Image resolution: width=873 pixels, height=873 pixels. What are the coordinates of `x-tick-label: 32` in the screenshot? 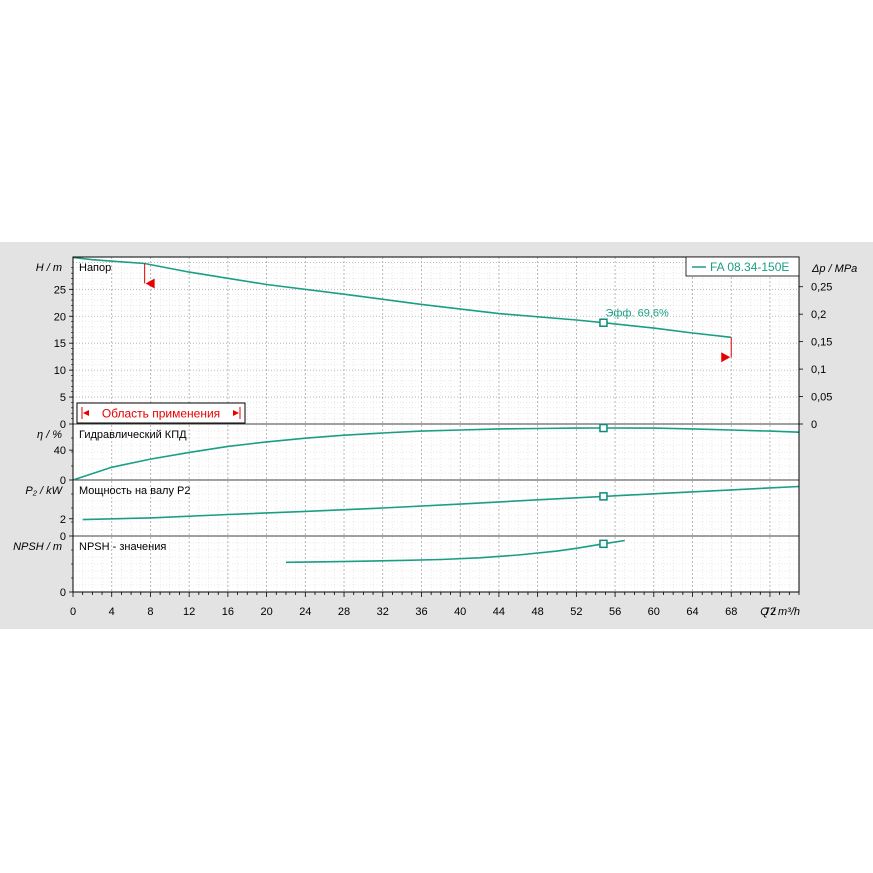 It's located at (383, 612).